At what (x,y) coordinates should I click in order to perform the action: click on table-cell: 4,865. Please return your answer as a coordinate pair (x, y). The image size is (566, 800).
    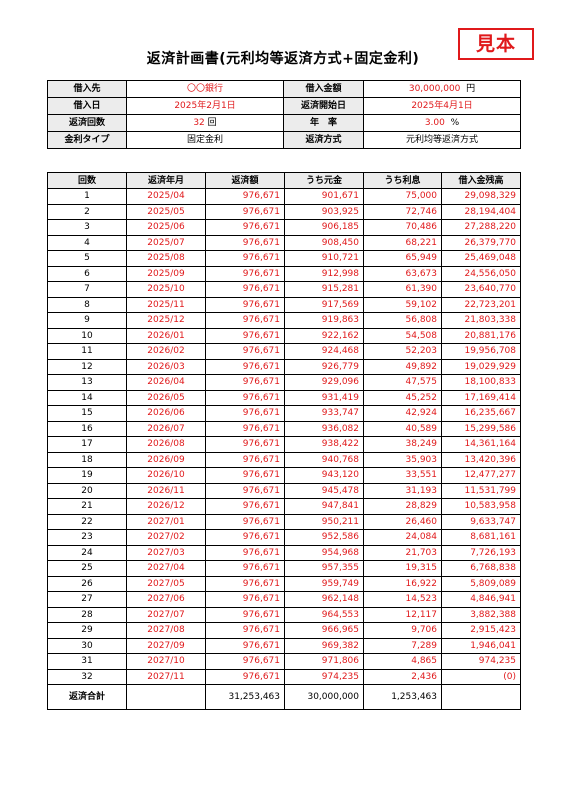
    Looking at the image, I should click on (402, 661).